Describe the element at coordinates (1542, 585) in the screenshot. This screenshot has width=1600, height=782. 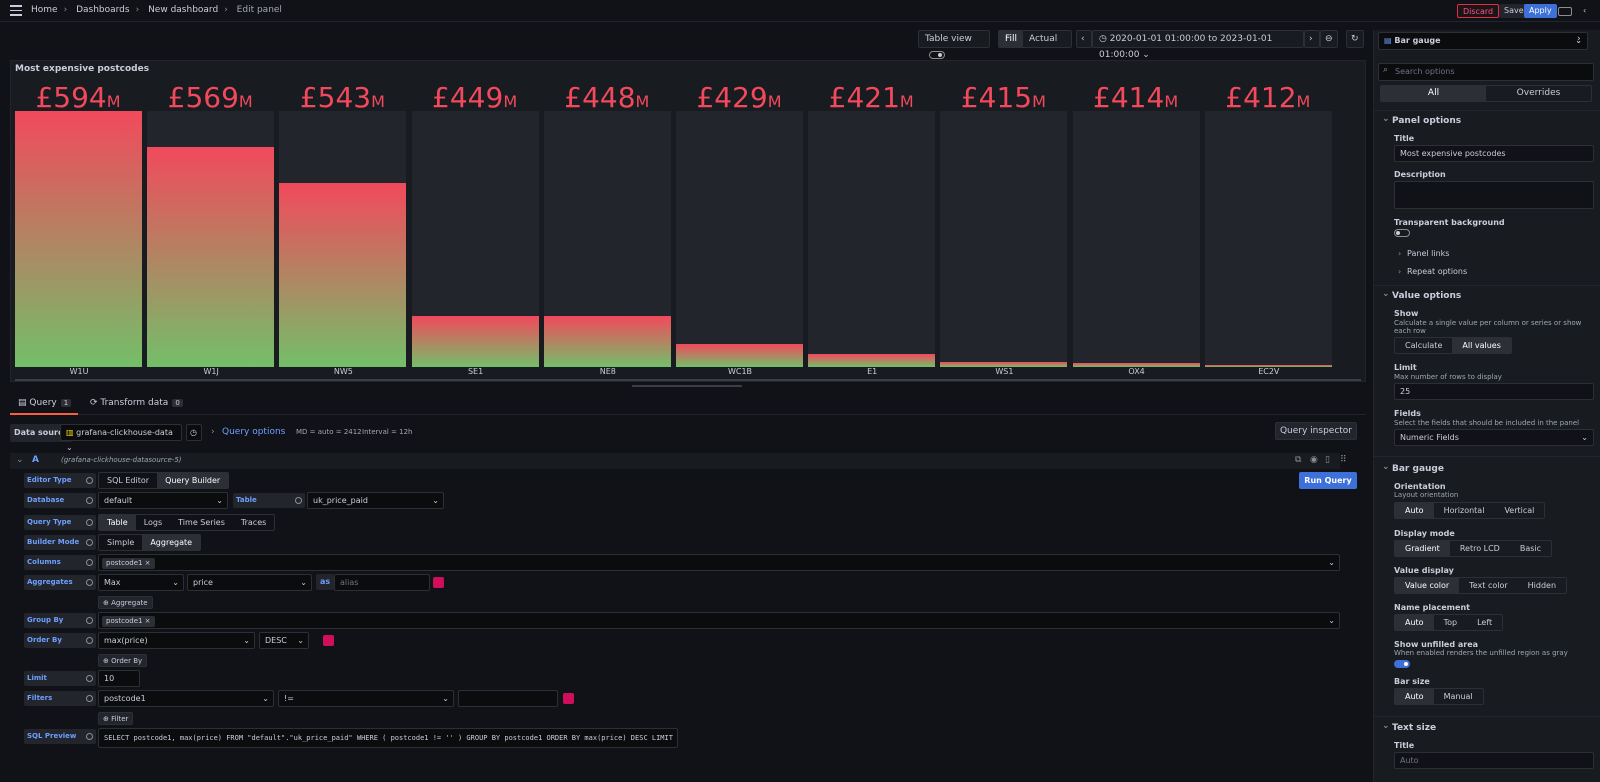
I see `vd-hidden: Hidden` at that location.